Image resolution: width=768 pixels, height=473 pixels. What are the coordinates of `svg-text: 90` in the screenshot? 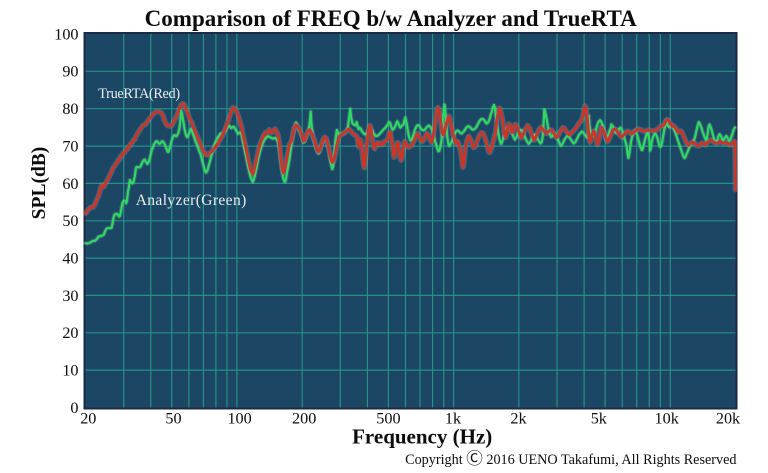 It's located at (70, 72).